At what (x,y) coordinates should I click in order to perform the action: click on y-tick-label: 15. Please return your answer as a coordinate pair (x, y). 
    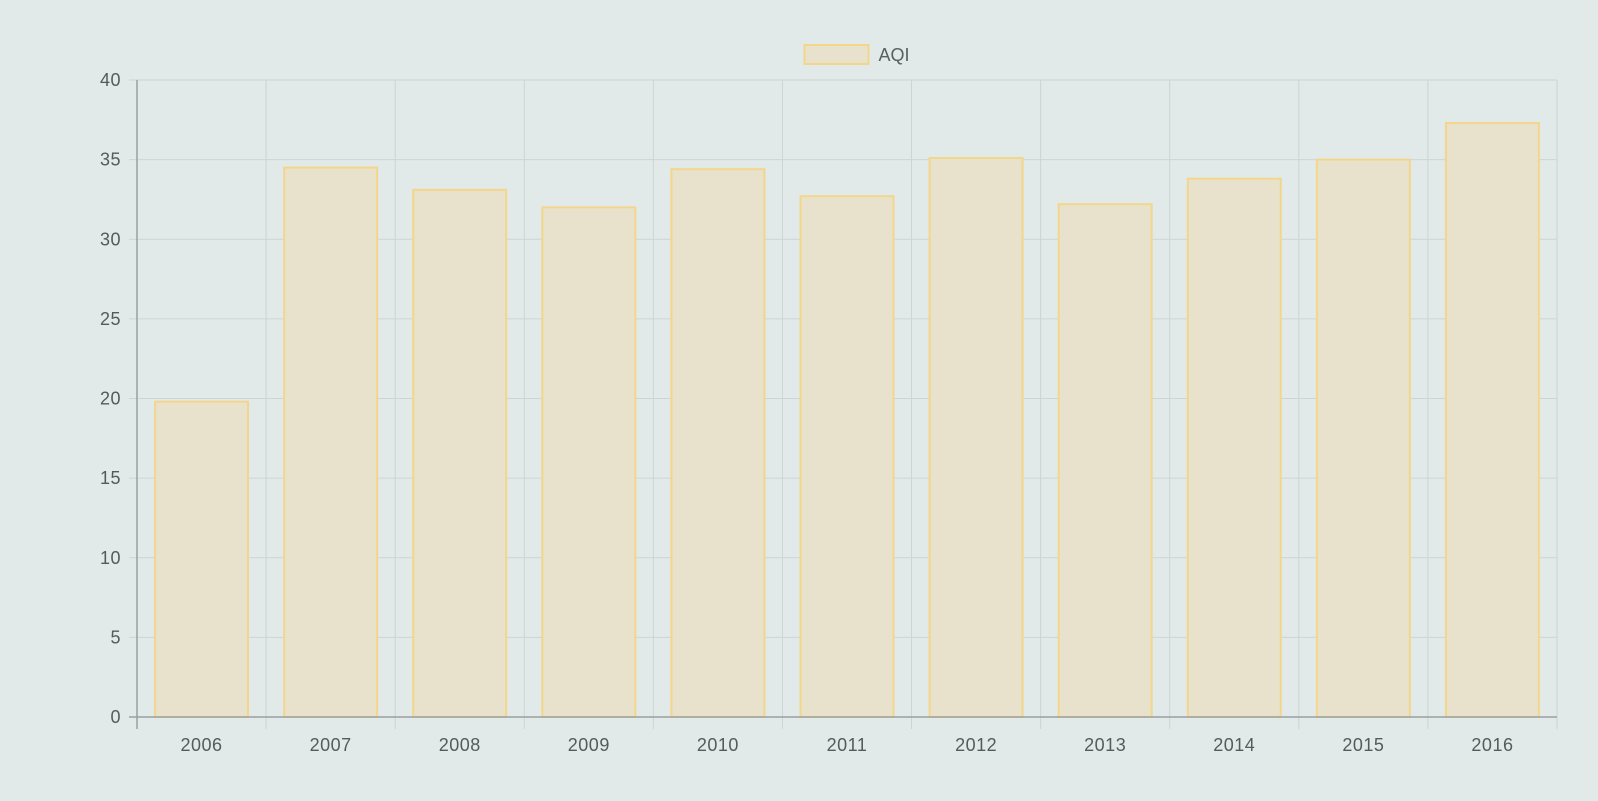
    Looking at the image, I should click on (110, 478).